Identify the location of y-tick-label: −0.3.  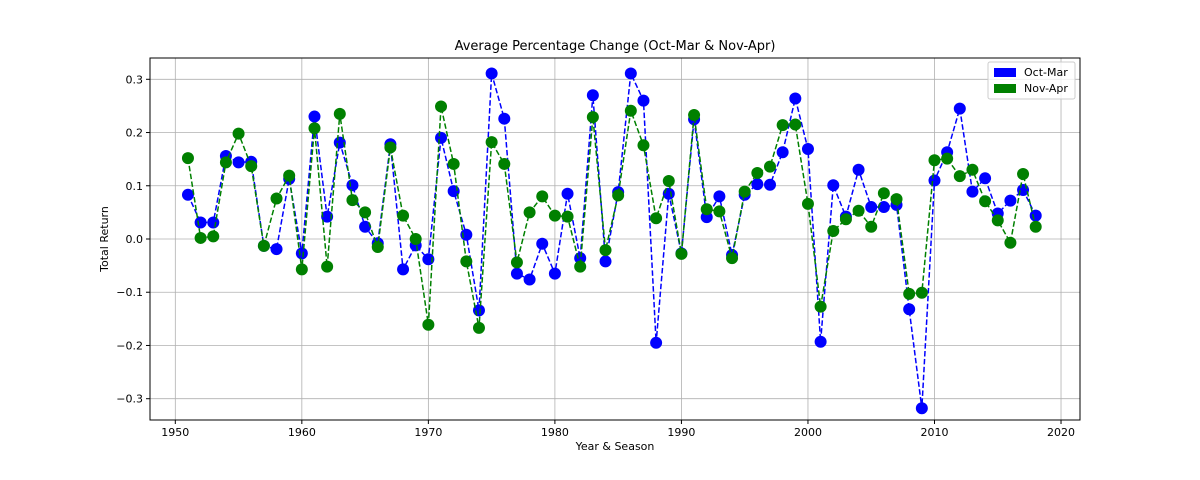
(129, 399).